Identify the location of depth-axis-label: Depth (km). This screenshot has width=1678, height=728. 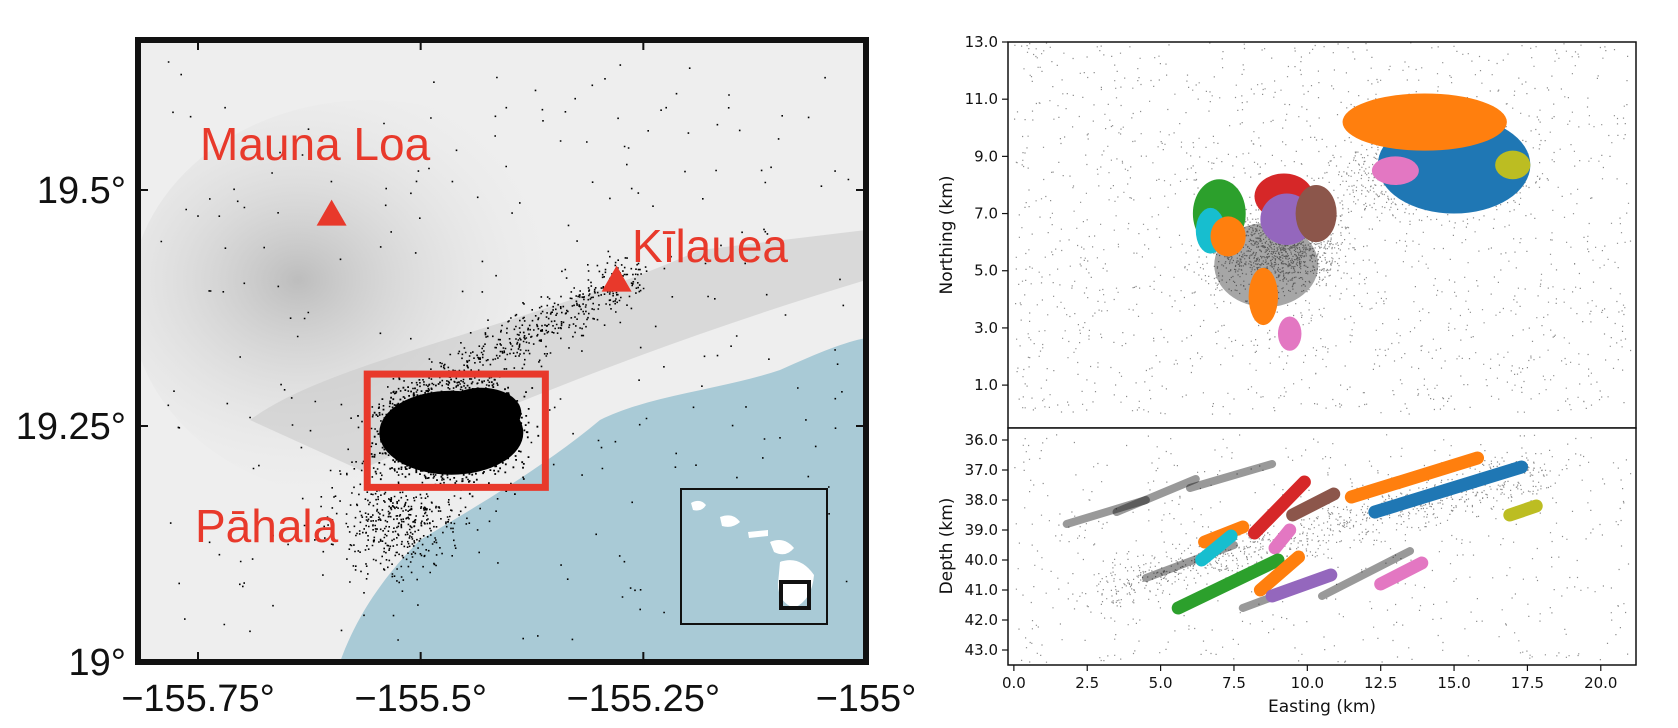
(947, 546).